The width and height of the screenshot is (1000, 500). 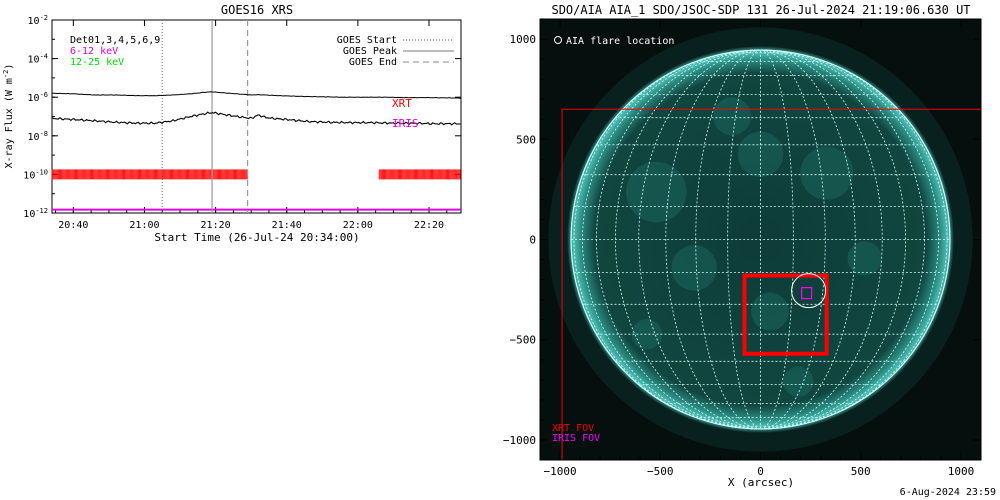 What do you see at coordinates (761, 482) in the screenshot?
I see `aia-x-axis-label: X (arcsec)` at bounding box center [761, 482].